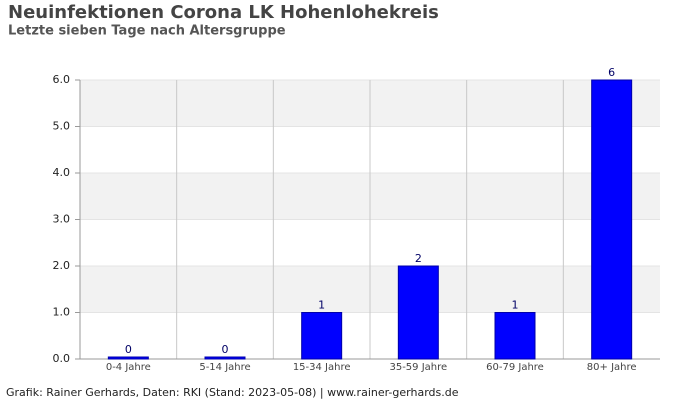 Image resolution: width=700 pixels, height=404 pixels. I want to click on x-tick-label: 80+ Jahre, so click(612, 367).